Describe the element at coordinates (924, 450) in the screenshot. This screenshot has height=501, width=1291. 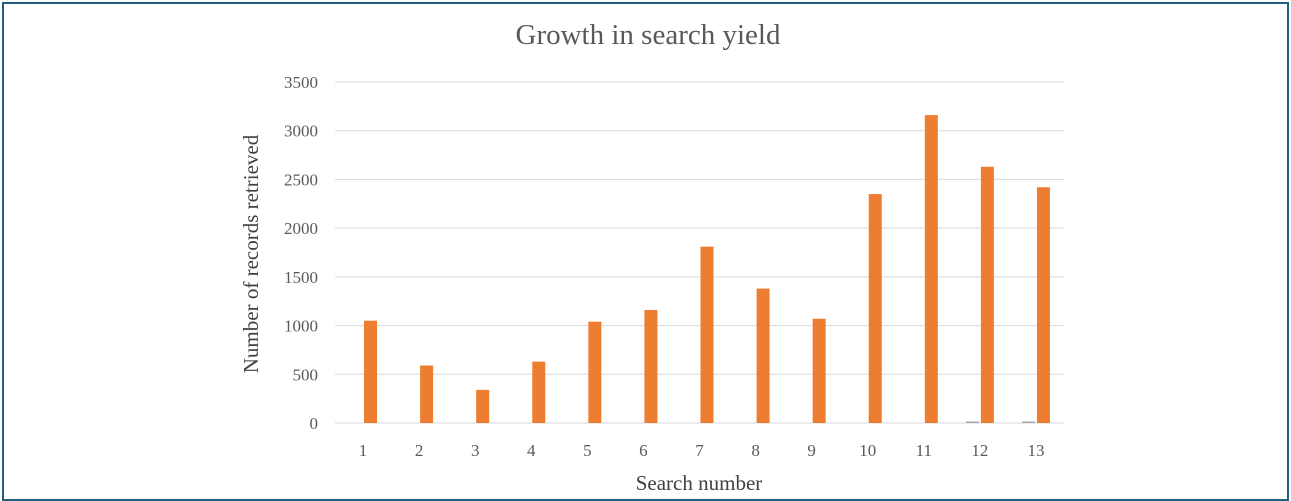
I see `x-tick-label: 11` at that location.